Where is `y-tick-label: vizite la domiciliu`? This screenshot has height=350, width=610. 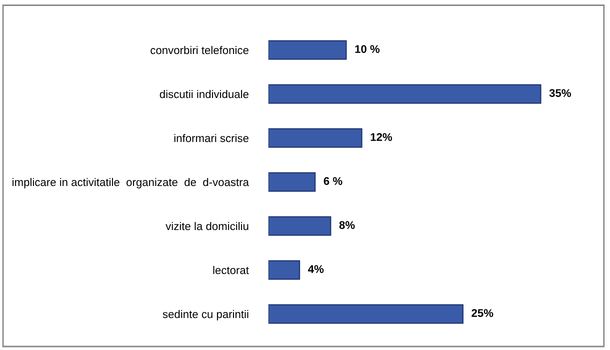
y-tick-label: vizite la domiciliu is located at coordinates (207, 226).